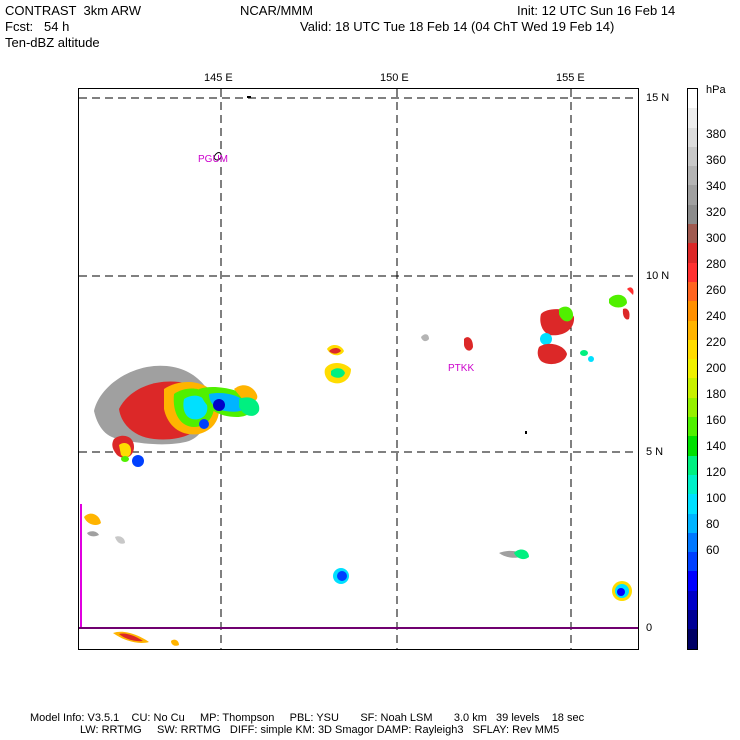  Describe the element at coordinates (658, 276) in the screenshot. I see `lat-label-10n: 10 N` at that location.